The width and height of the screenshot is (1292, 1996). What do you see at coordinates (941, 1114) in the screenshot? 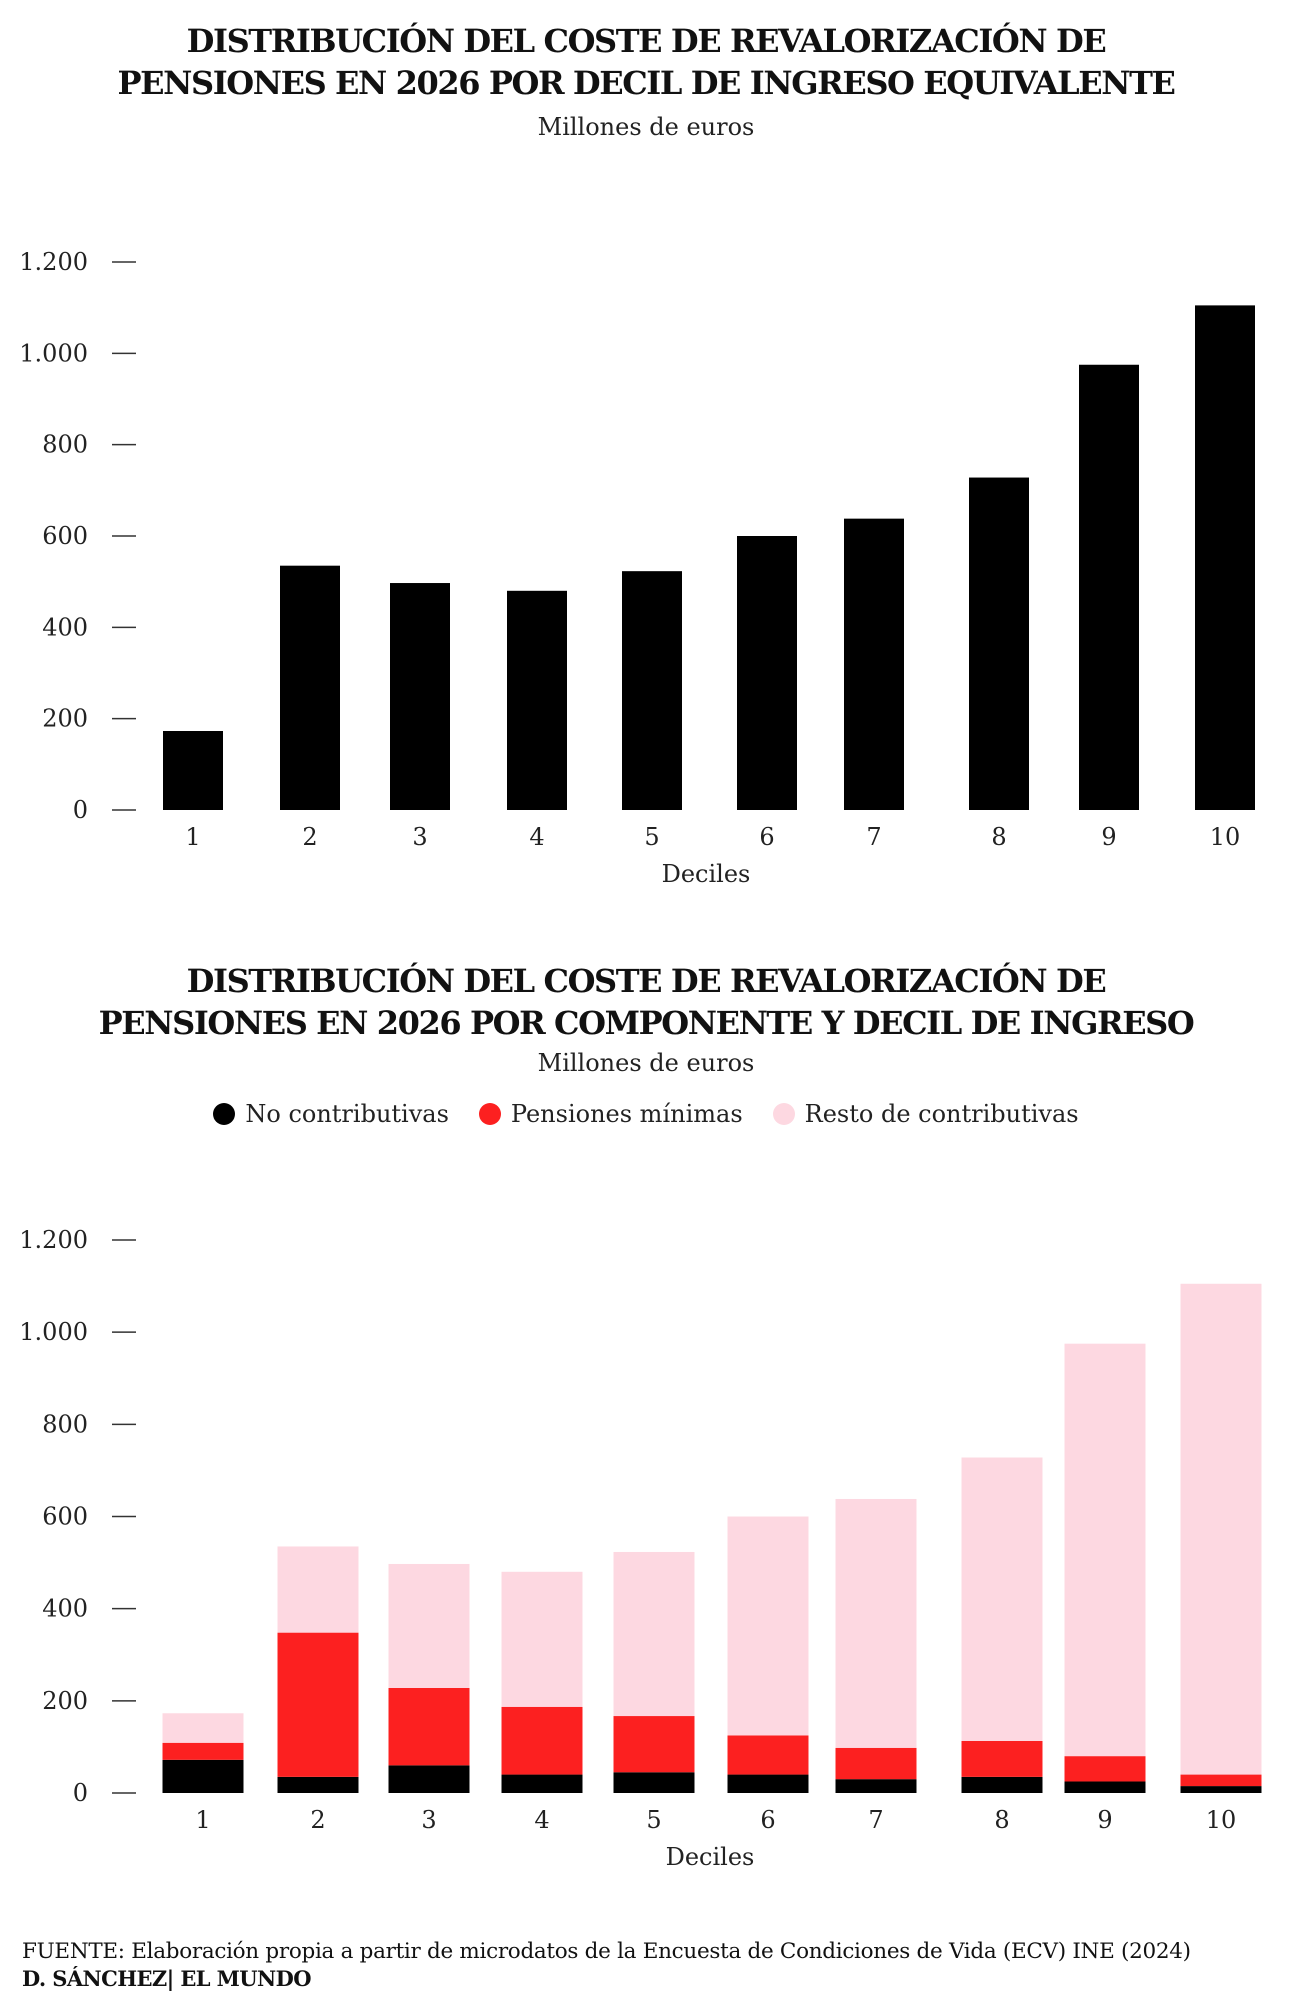
I see `legend-label-resto-contributivas: Resto de contributivas` at bounding box center [941, 1114].